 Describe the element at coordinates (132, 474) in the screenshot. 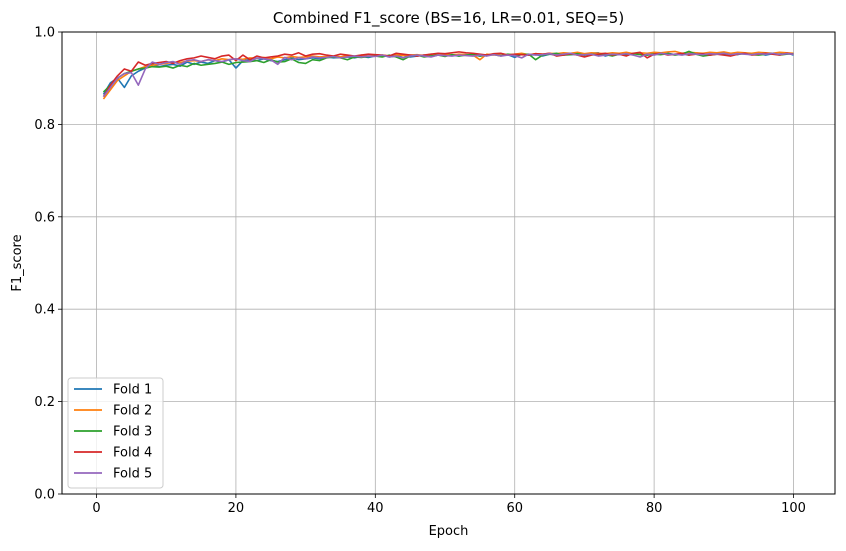

I see `legend-label-fold-5: Fold 5` at that location.